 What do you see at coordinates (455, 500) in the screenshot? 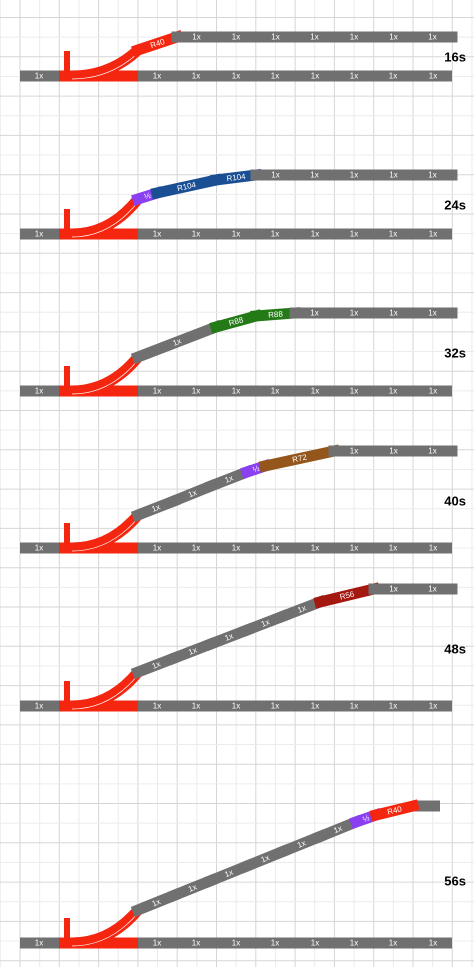
I see `time-label: 40s` at bounding box center [455, 500].